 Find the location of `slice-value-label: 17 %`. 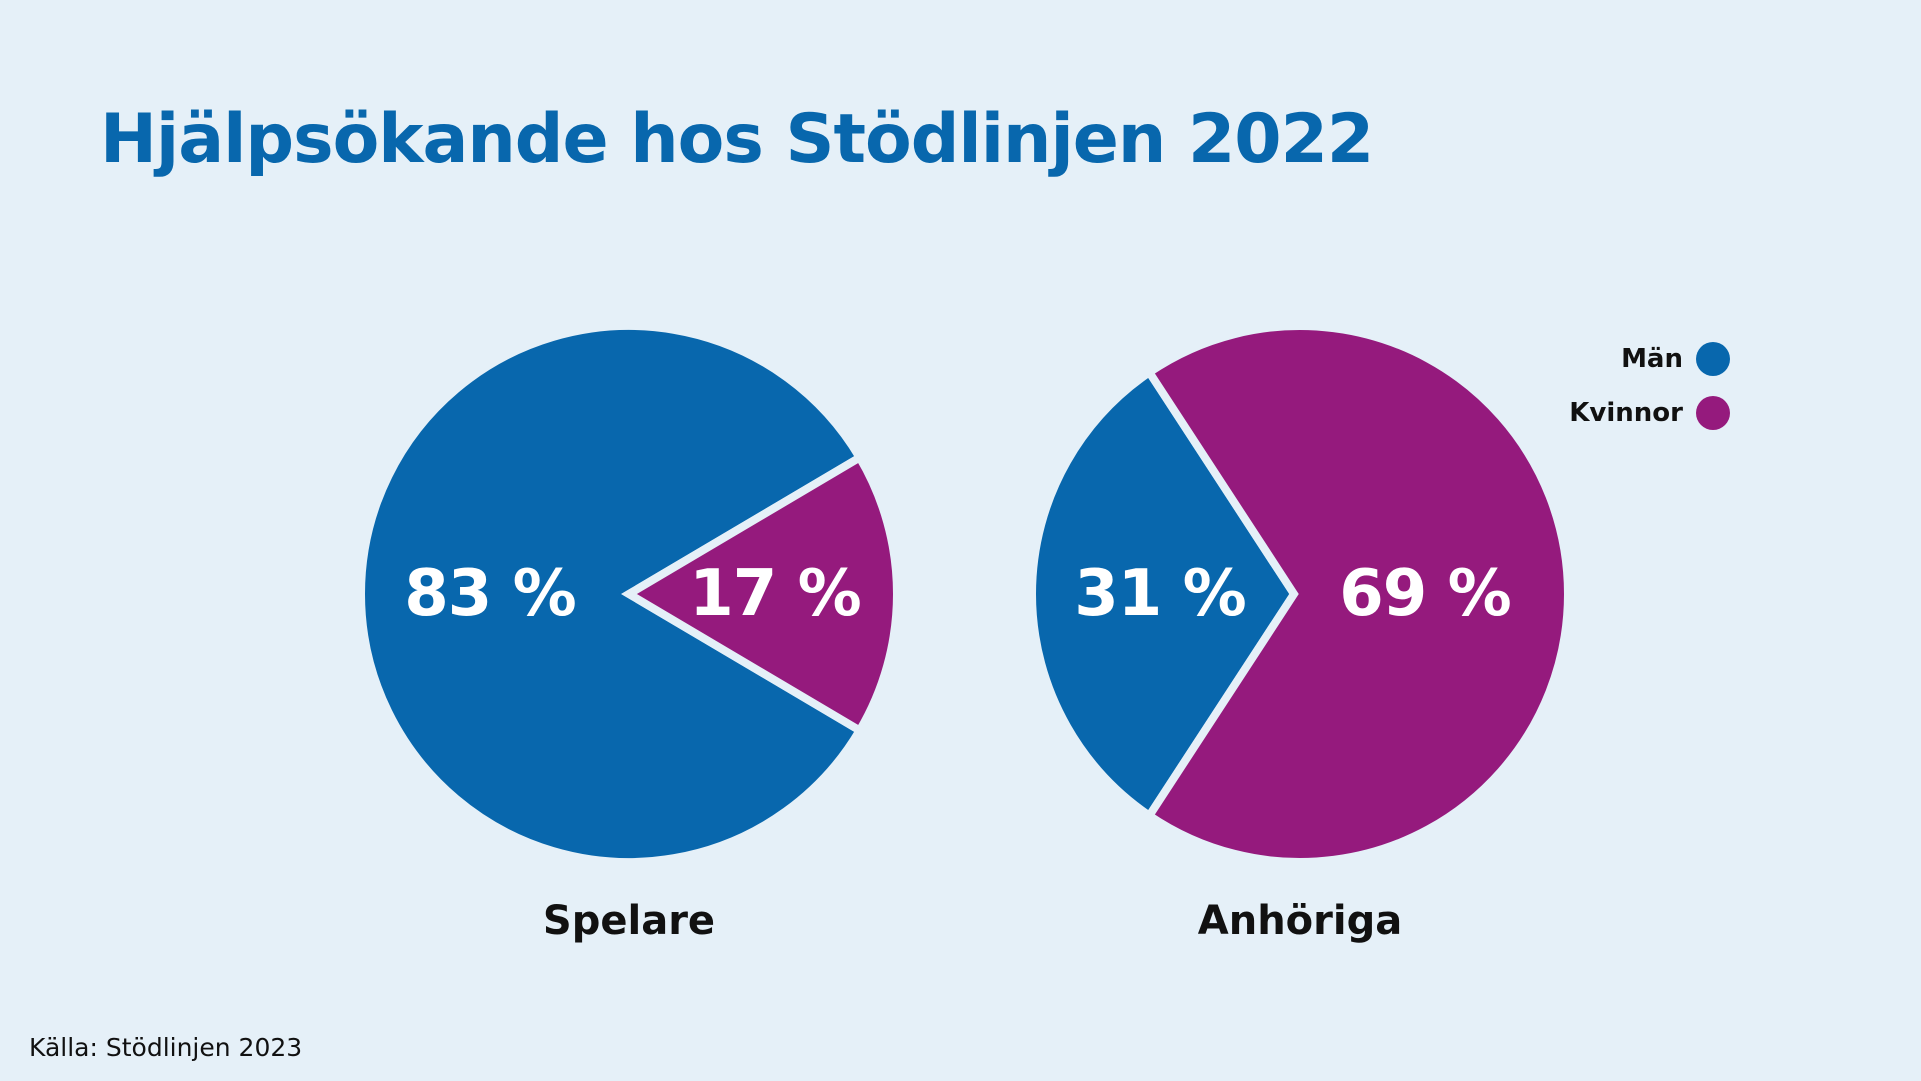

slice-value-label: 17 % is located at coordinates (774, 594).